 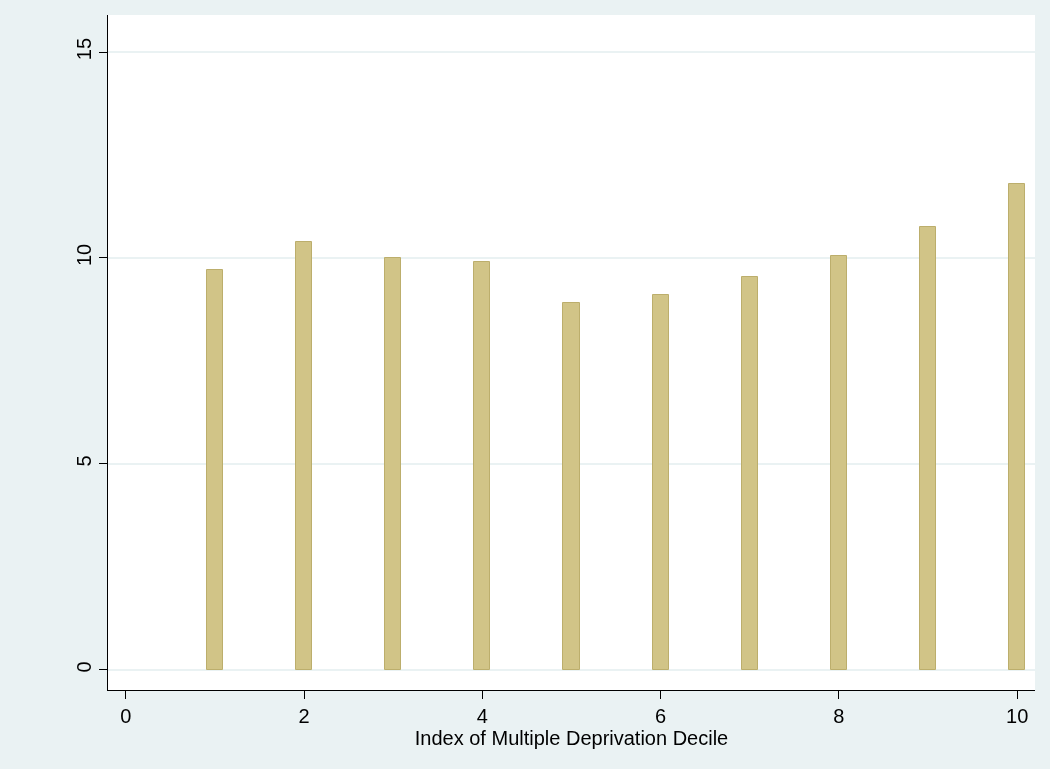 I want to click on x-axis-title: Index of Multiple Deprivation Decile, so click(x=571, y=738).